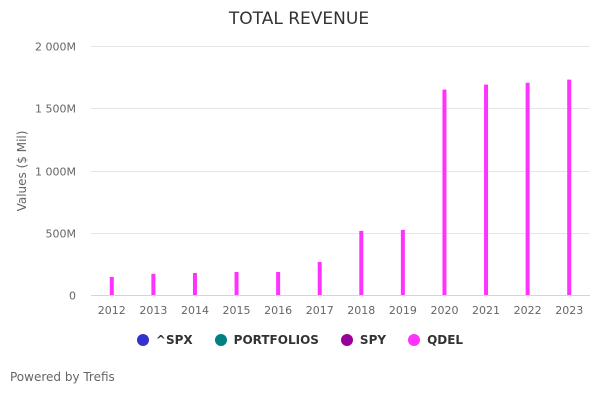 The height and width of the screenshot is (400, 600). What do you see at coordinates (319, 278) in the screenshot?
I see `bar-qdel-2017` at bounding box center [319, 278].